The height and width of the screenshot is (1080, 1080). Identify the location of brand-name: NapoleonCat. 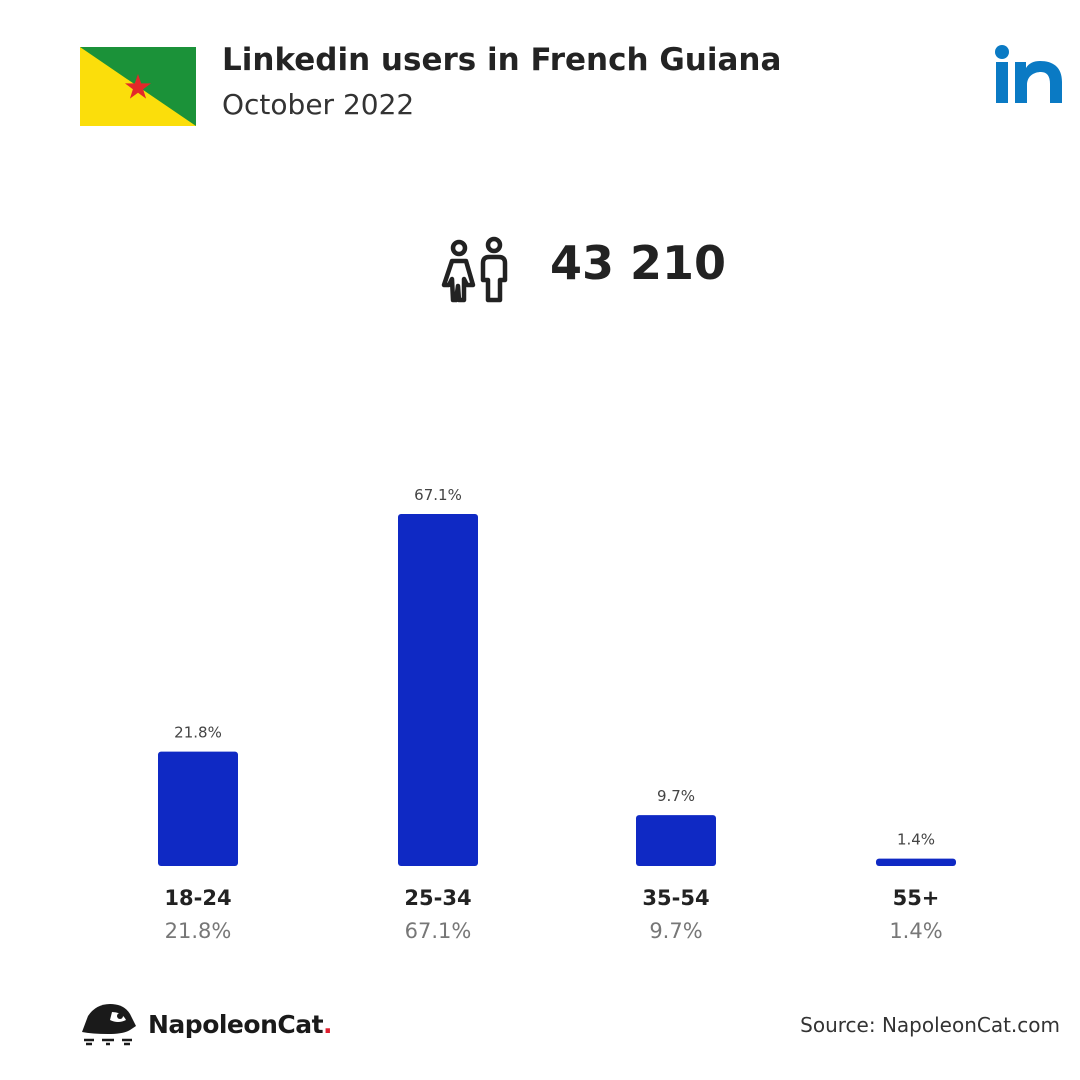
(236, 1024).